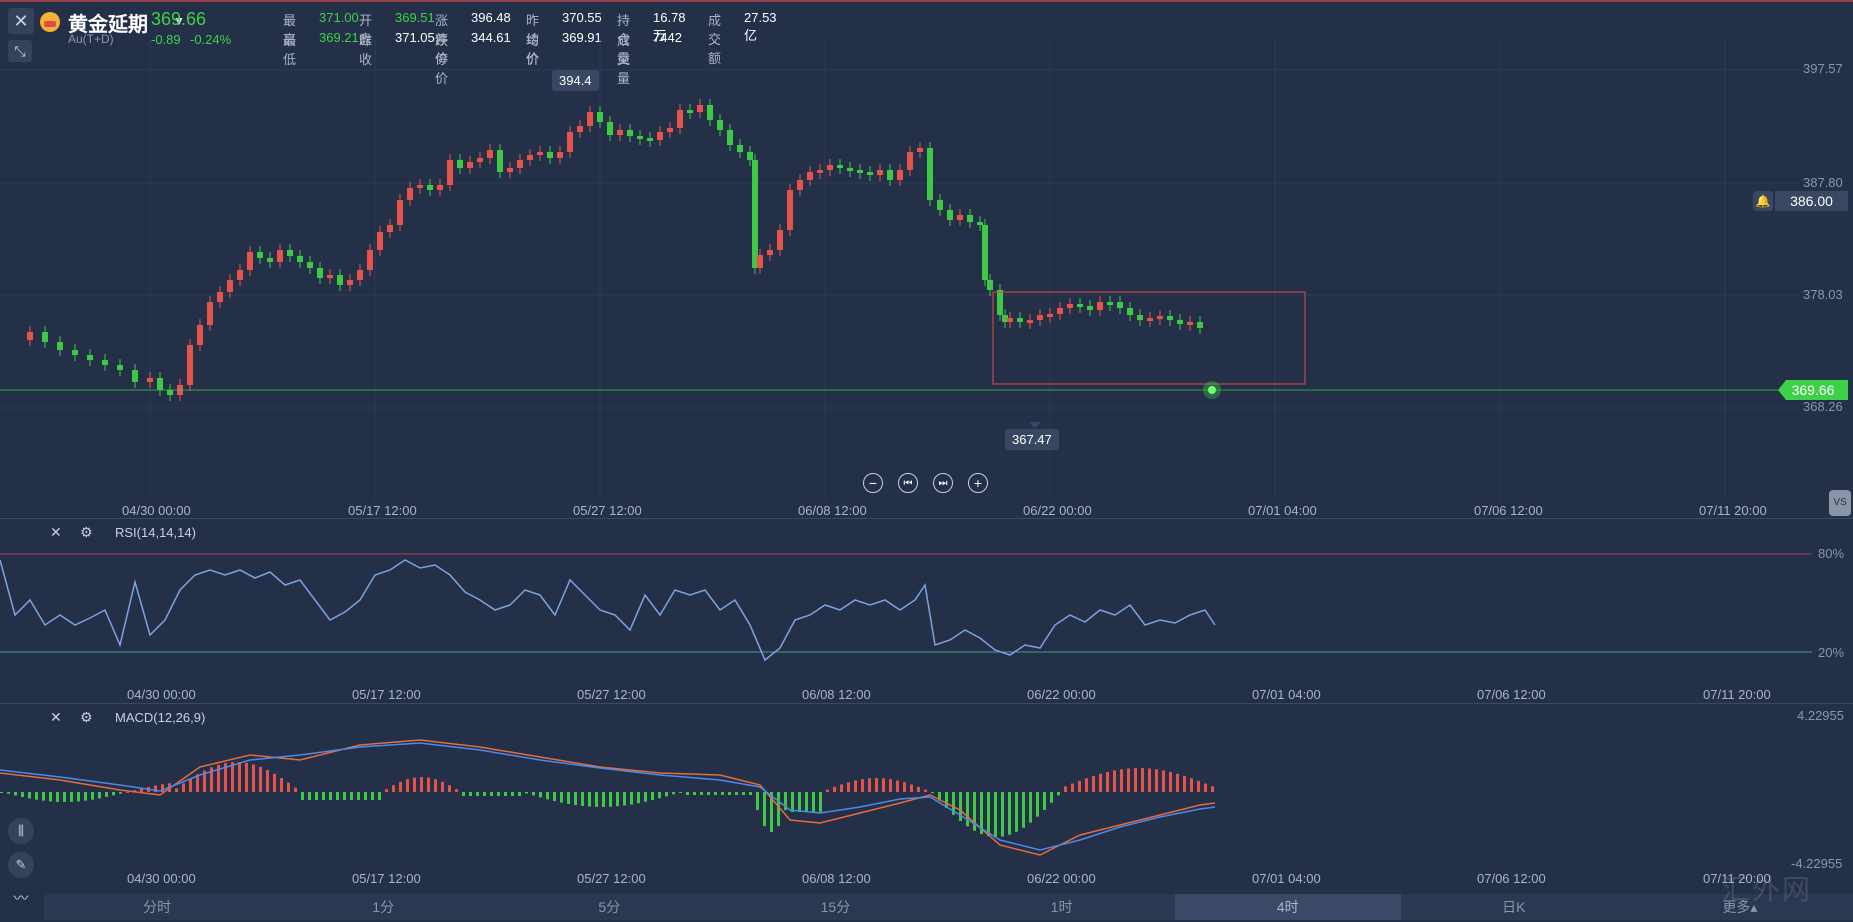 This screenshot has width=1853, height=922. I want to click on x-axis-label: 07/01 04:00, so click(1282, 510).